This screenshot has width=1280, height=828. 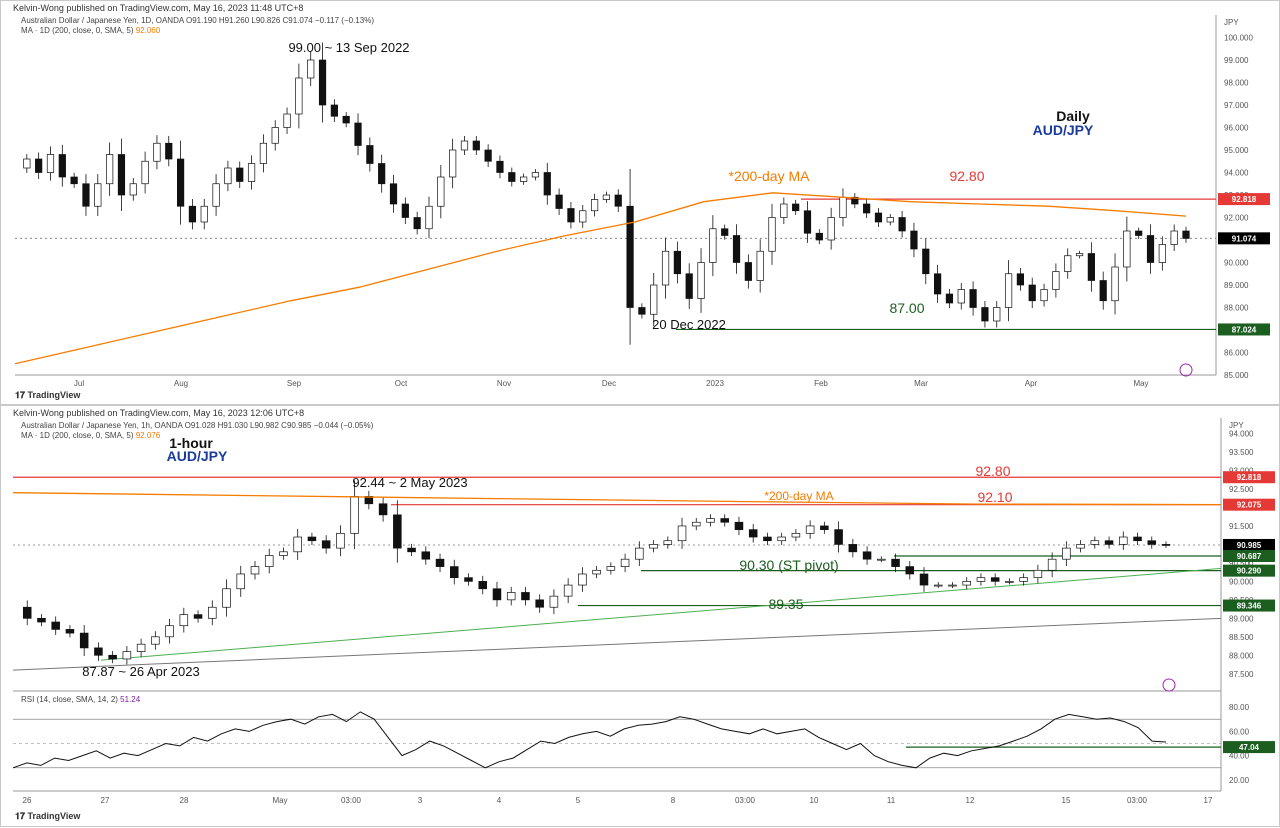 What do you see at coordinates (1236, 60) in the screenshot?
I see `price-tick-label: 99.000` at bounding box center [1236, 60].